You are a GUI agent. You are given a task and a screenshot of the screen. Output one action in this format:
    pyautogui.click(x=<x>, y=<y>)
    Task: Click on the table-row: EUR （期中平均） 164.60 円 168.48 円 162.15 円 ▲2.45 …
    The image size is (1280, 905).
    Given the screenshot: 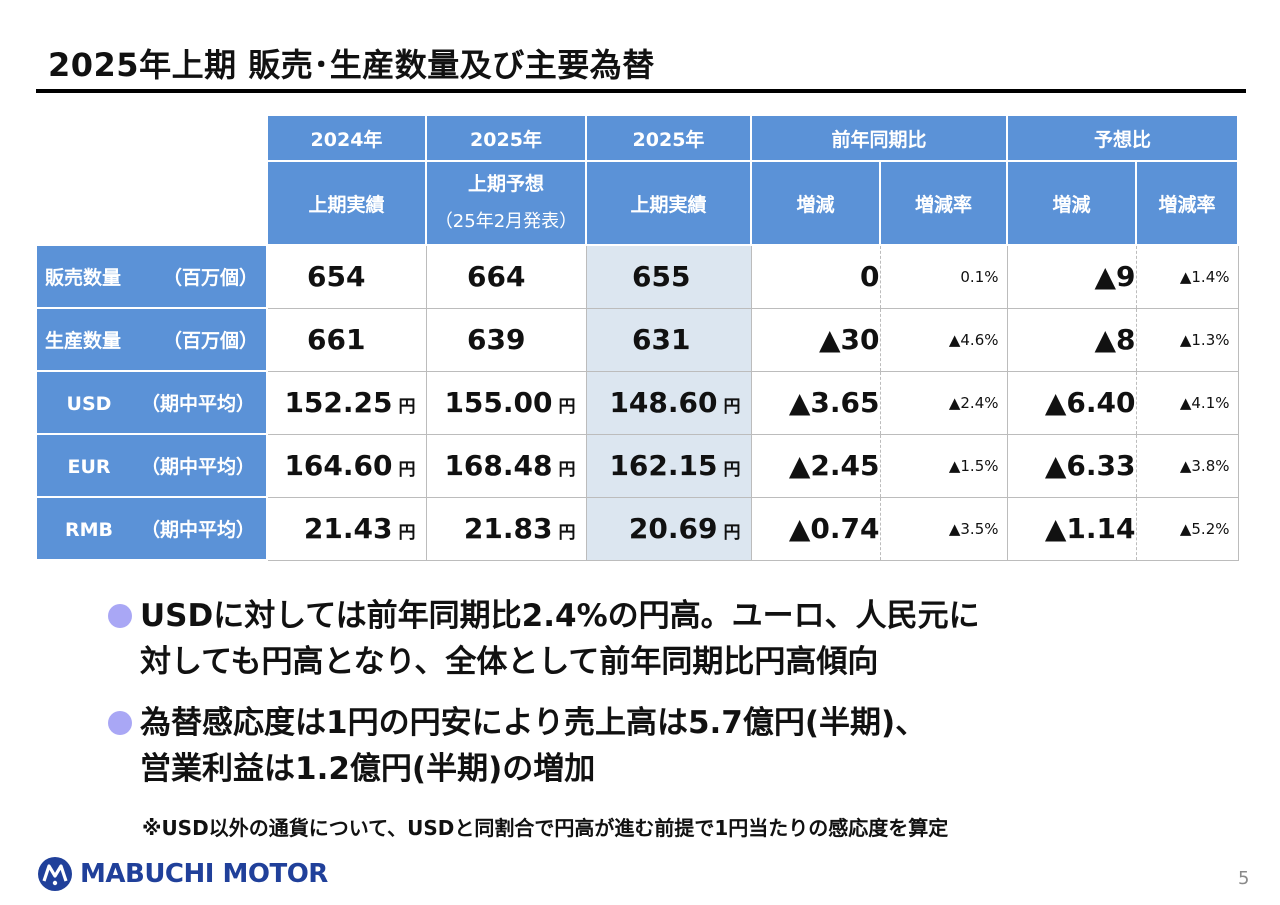 What is the action you would take?
    pyautogui.click(x=637, y=465)
    